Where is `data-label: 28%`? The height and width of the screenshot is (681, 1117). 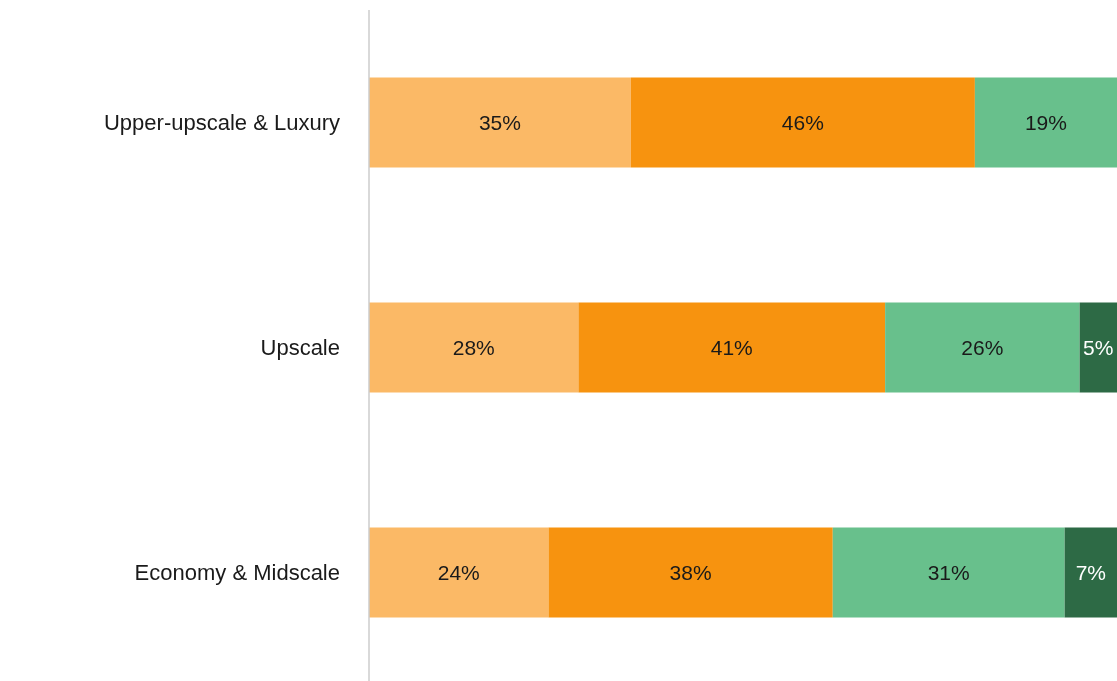
data-label: 28% is located at coordinates (473, 347).